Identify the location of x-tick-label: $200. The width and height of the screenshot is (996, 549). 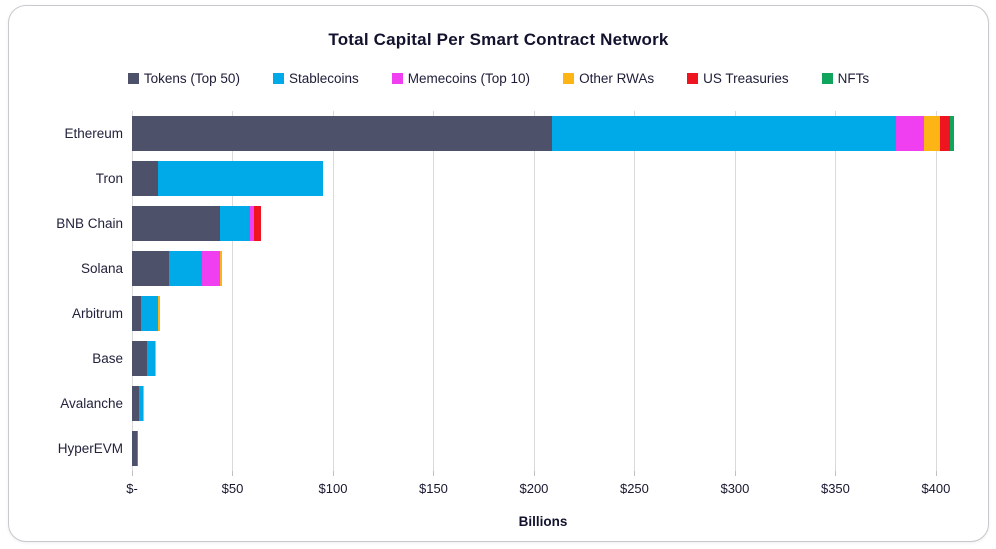
(534, 488).